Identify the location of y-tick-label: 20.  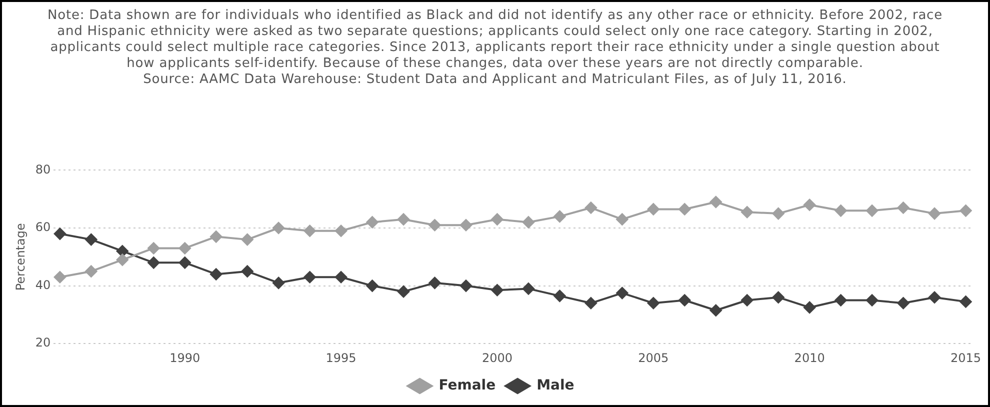
(43, 343).